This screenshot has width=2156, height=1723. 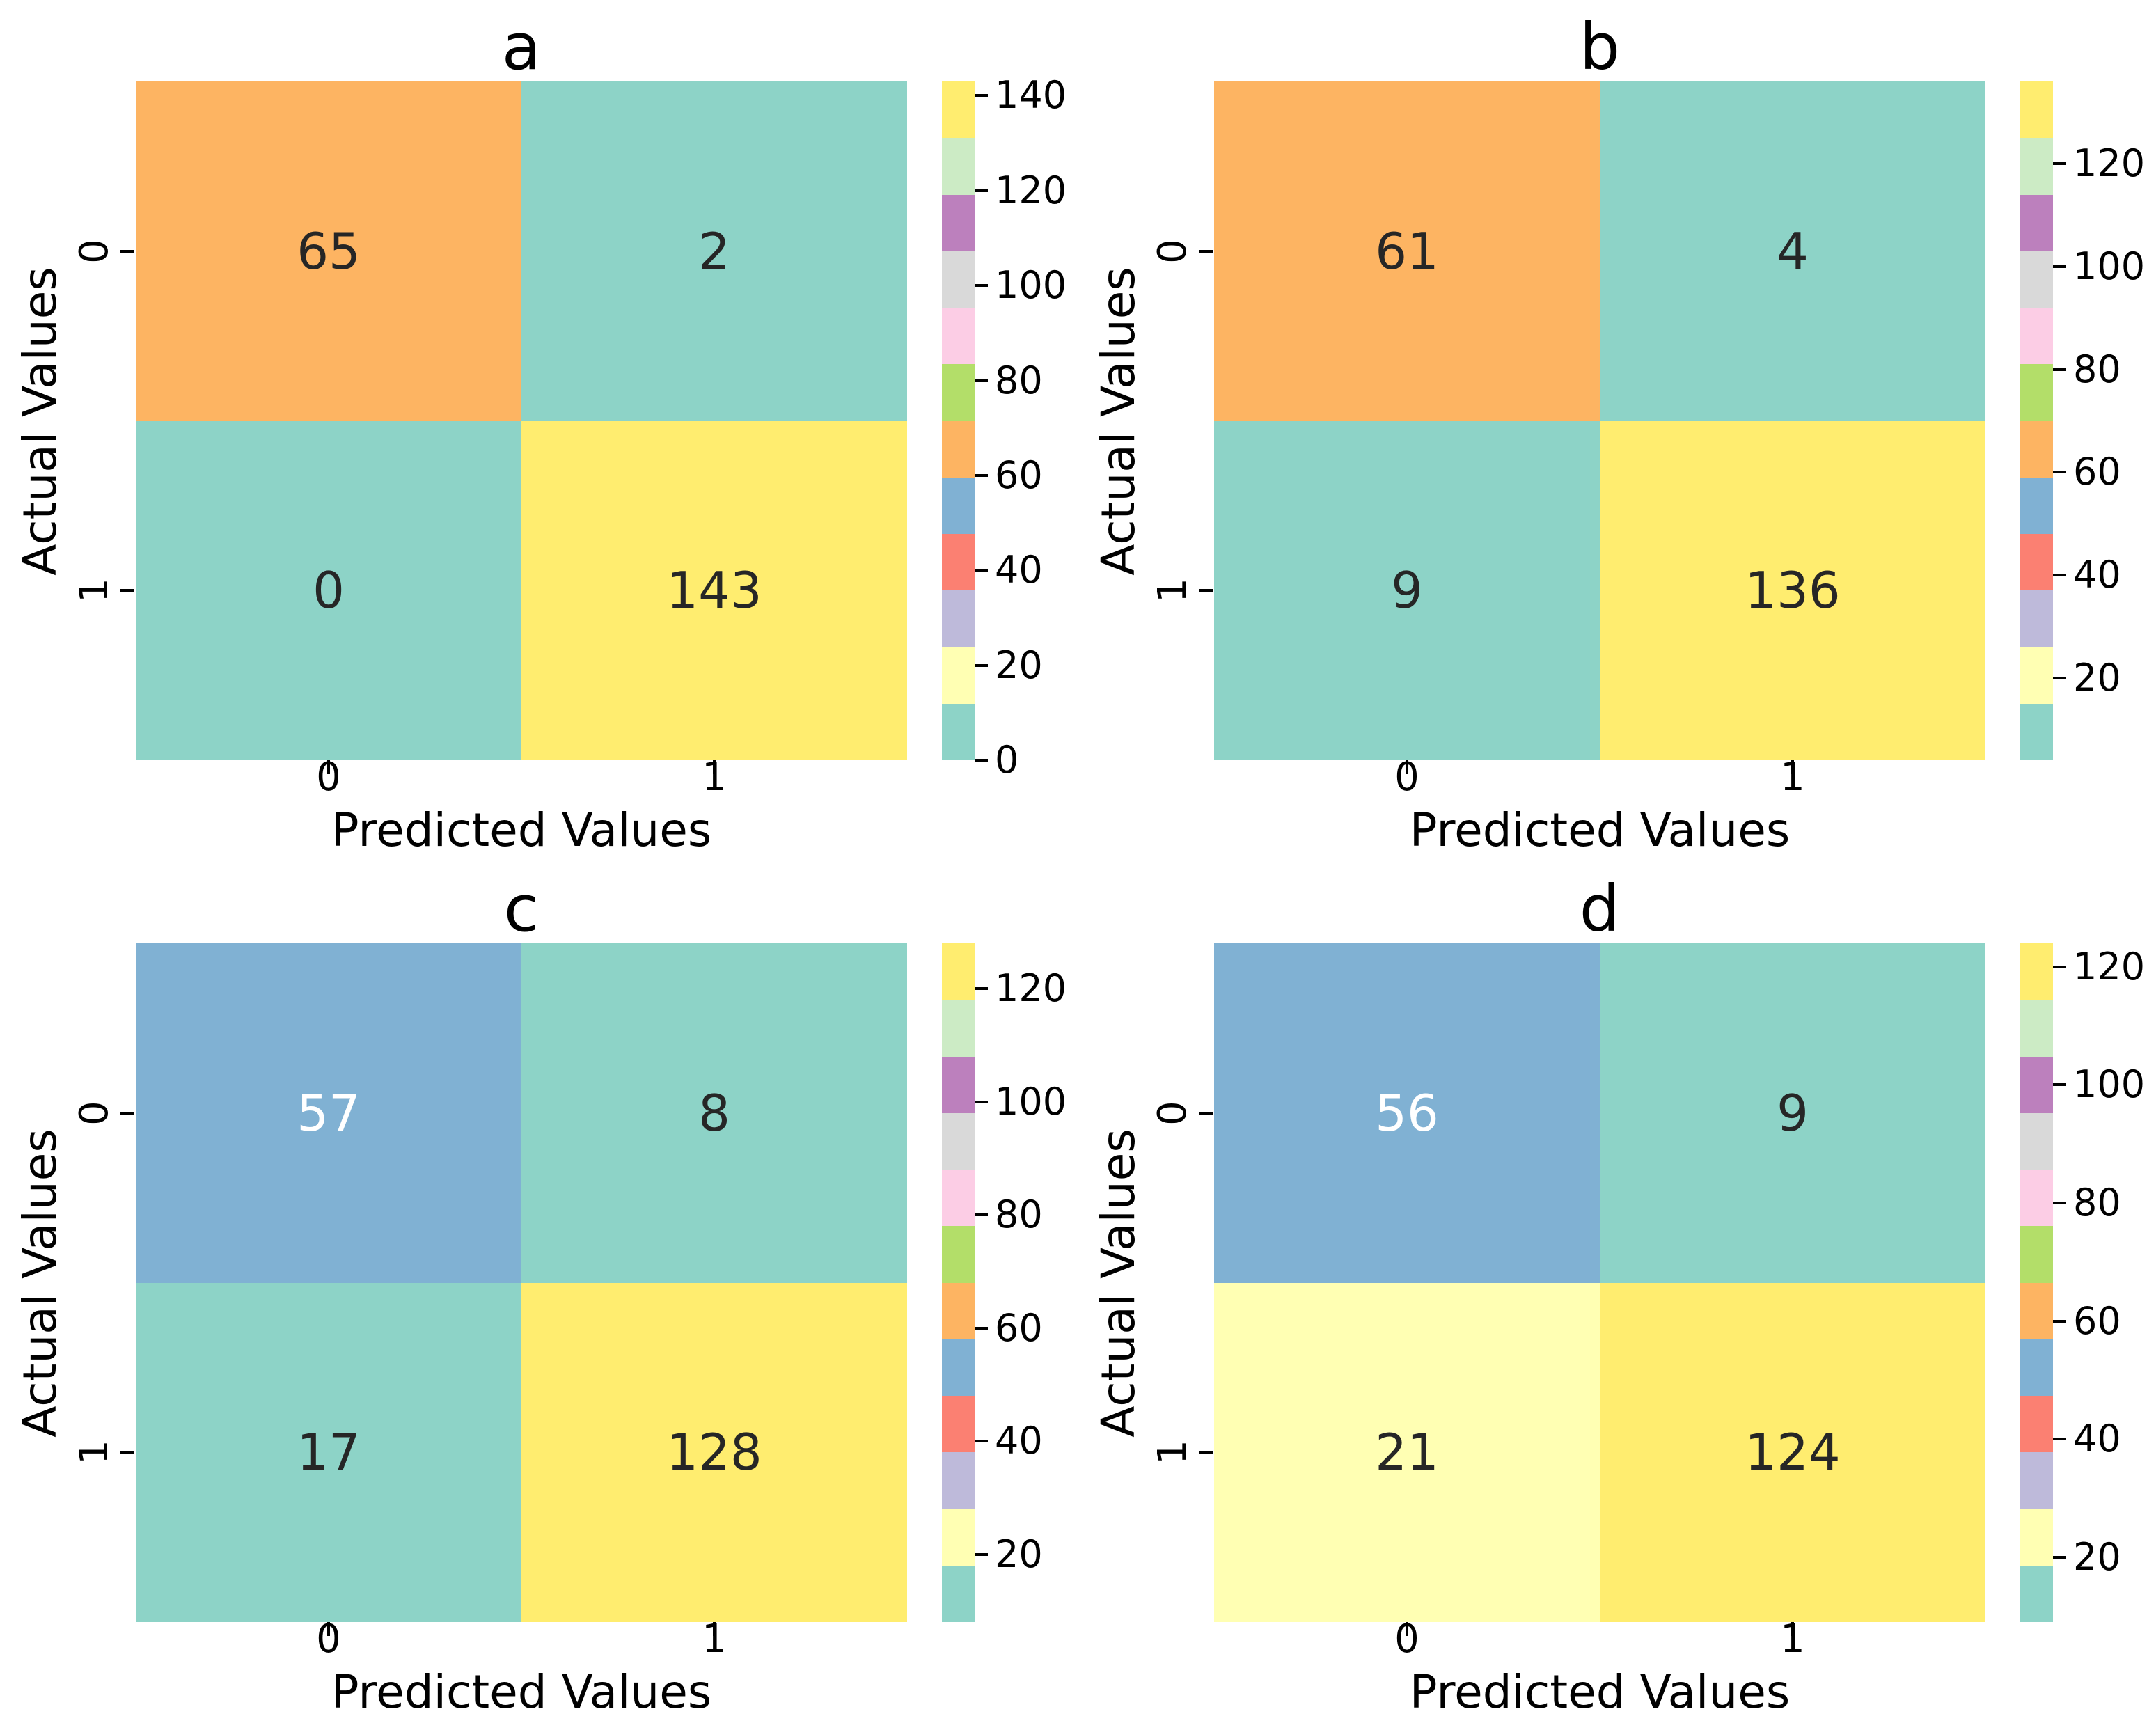 What do you see at coordinates (2097, 1556) in the screenshot?
I see `colorbar-tick-label: 20` at bounding box center [2097, 1556].